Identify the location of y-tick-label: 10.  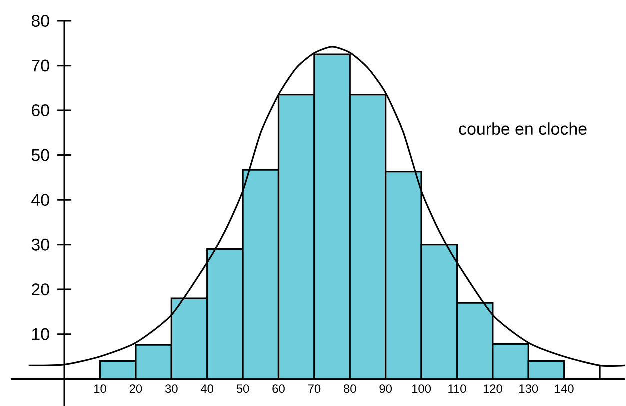
(41, 334).